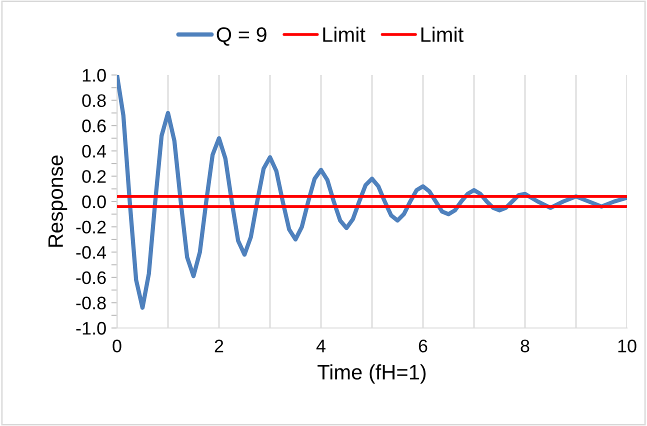  What do you see at coordinates (423, 346) in the screenshot?
I see `x-tick-label: 6` at bounding box center [423, 346].